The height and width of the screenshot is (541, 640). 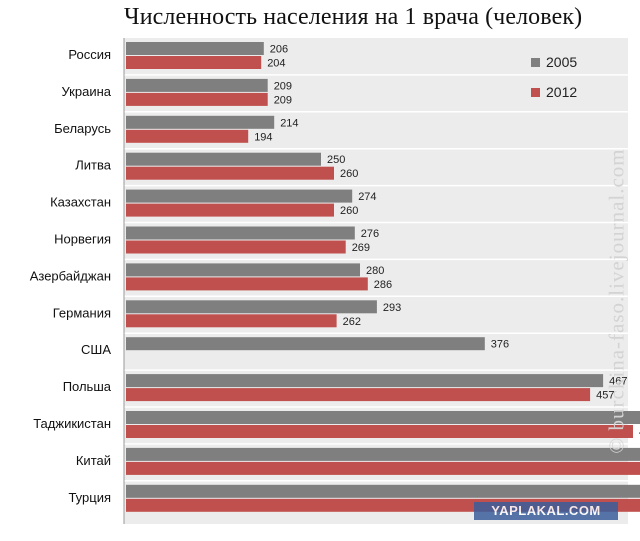 I want to click on category-label: Россия, so click(x=89, y=54).